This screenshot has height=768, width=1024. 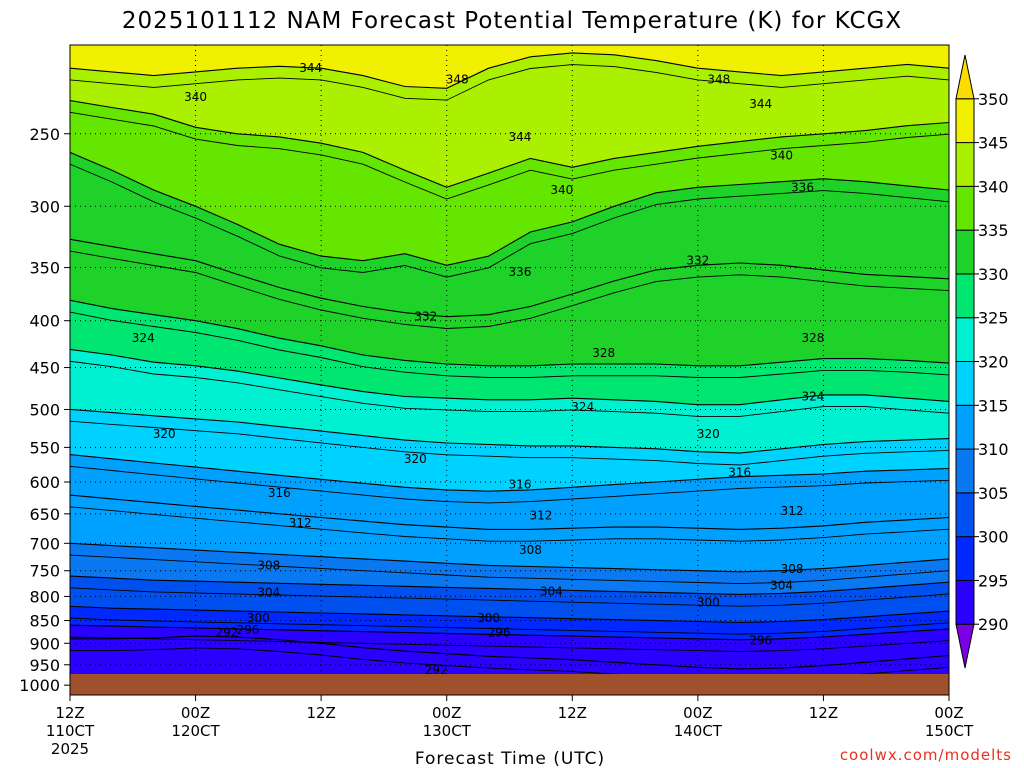 What do you see at coordinates (993, 230) in the screenshot?
I see `colorbar-label: 335` at bounding box center [993, 230].